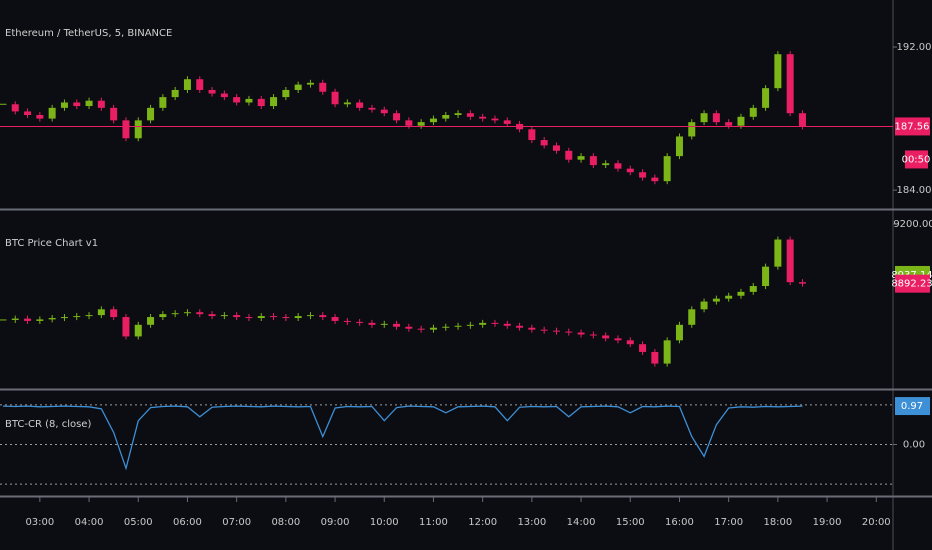  What do you see at coordinates (581, 522) in the screenshot?
I see `x-tick-label: 14:00` at bounding box center [581, 522].